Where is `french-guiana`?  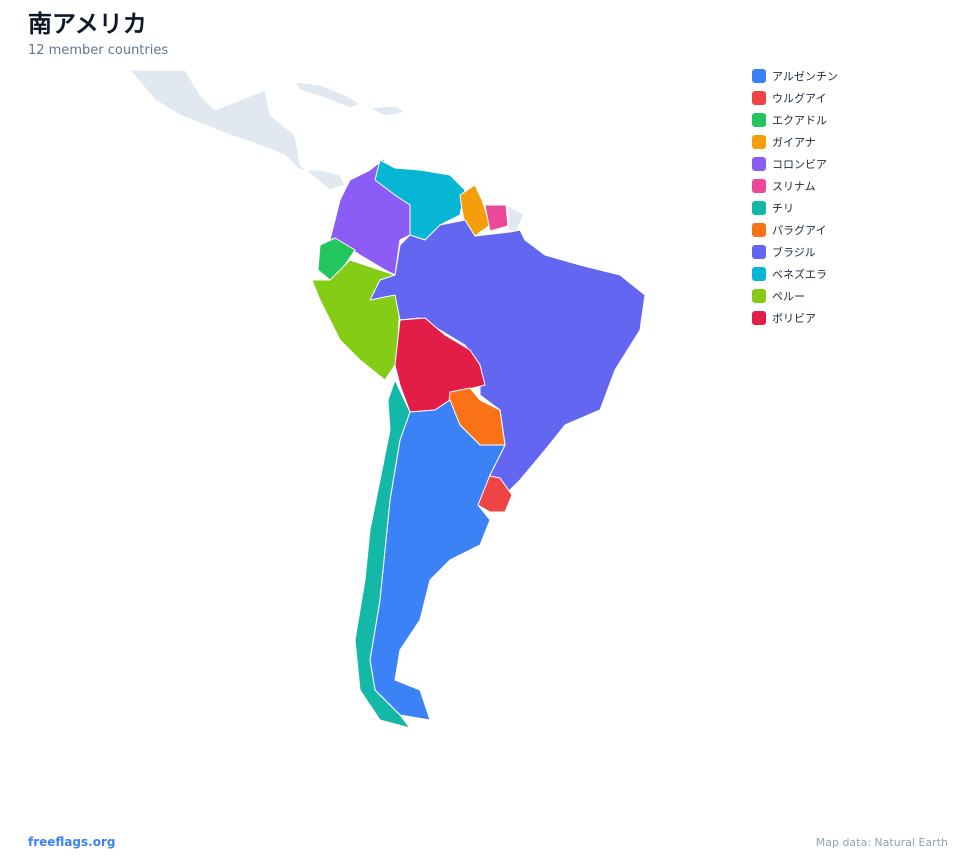 french-guiana is located at coordinates (516, 219).